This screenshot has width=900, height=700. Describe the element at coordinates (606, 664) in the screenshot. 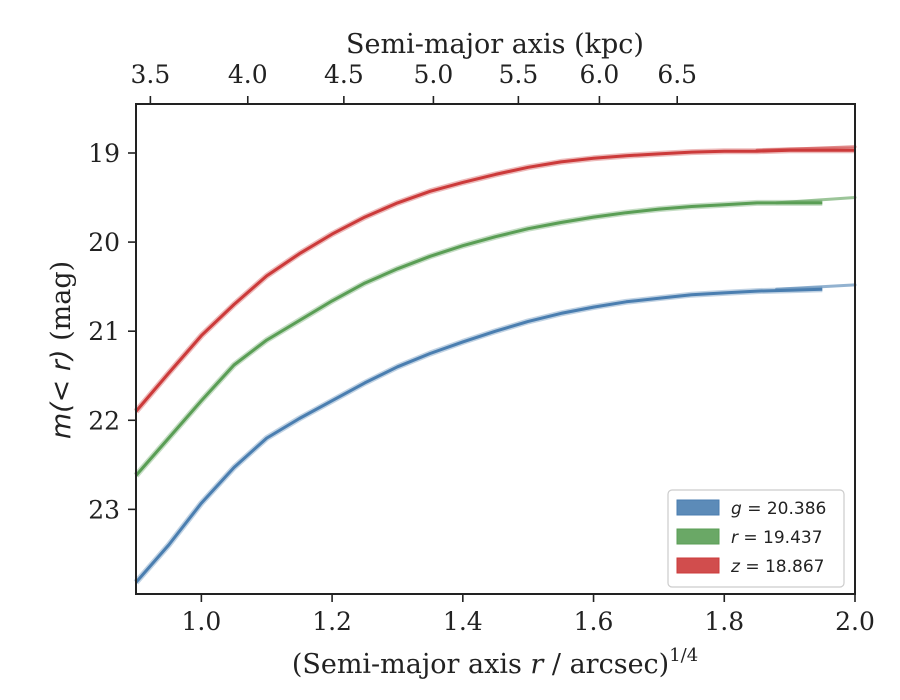

I see `x-axis-label-suffix: / arcsec)` at that location.